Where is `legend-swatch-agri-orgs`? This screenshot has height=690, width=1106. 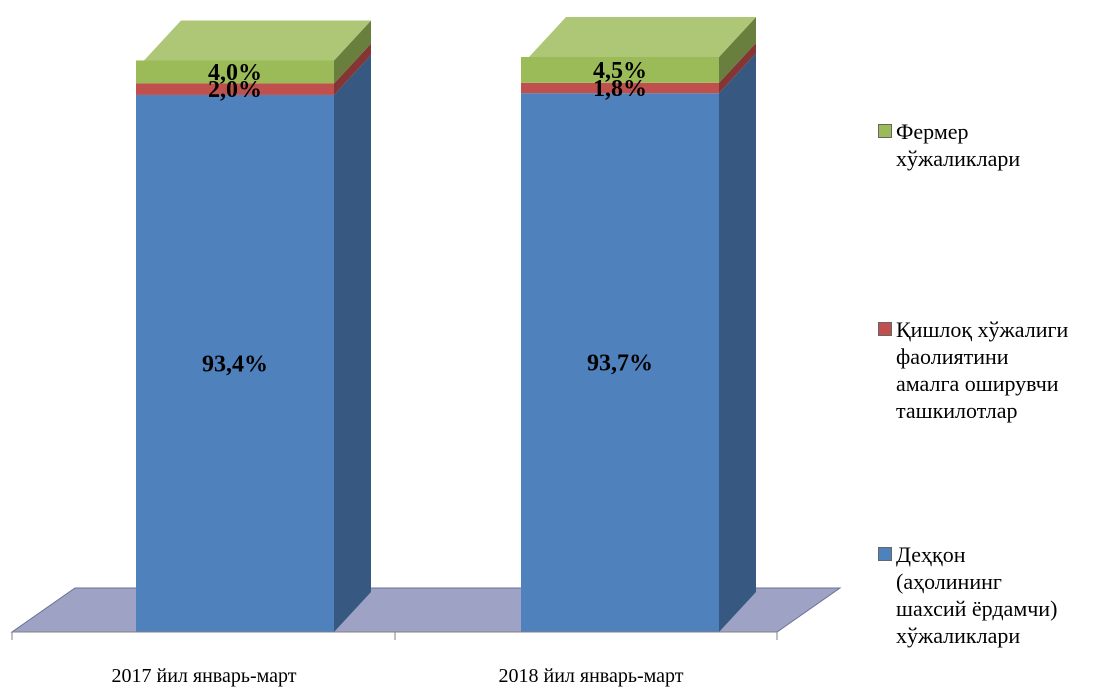 legend-swatch-agri-orgs is located at coordinates (885, 329).